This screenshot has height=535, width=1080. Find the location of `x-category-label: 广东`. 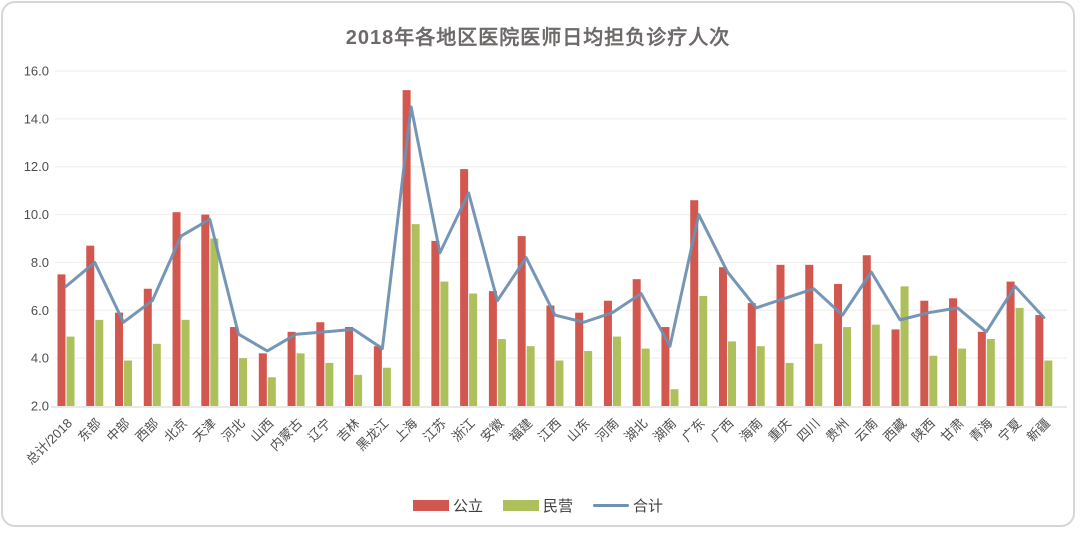

x-category-label: 广东 is located at coordinates (693, 430).